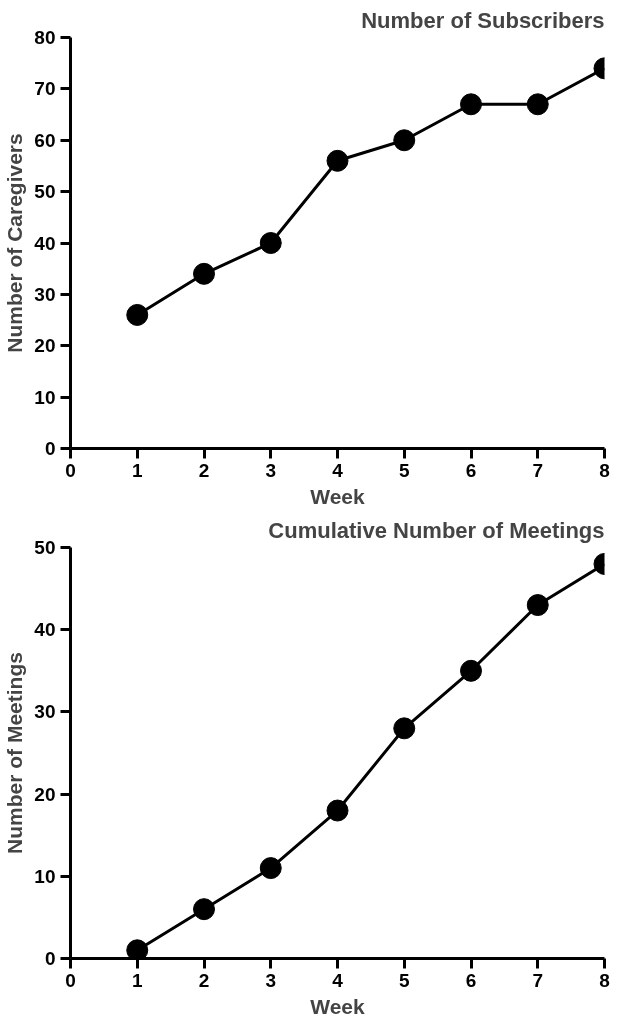  Describe the element at coordinates (45, 140) in the screenshot. I see `y-tick-label: 60` at that location.